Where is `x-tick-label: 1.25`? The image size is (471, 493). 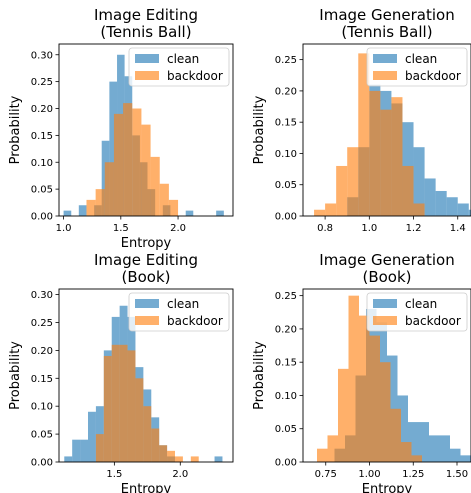
x-tick-label: 1.25 is located at coordinates (413, 474).